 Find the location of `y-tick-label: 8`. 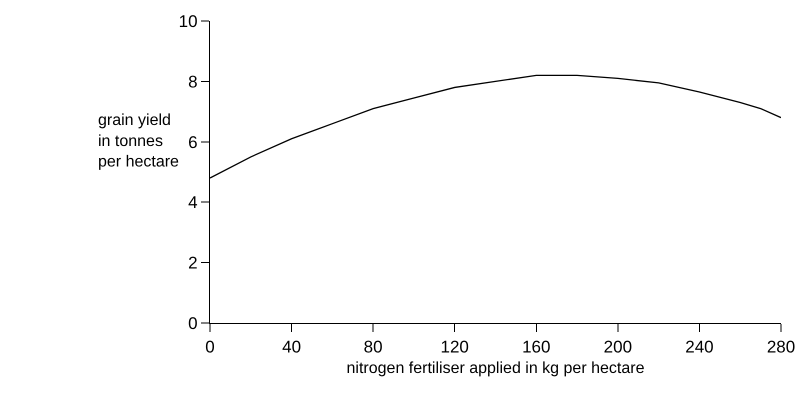

y-tick-label: 8 is located at coordinates (193, 82).